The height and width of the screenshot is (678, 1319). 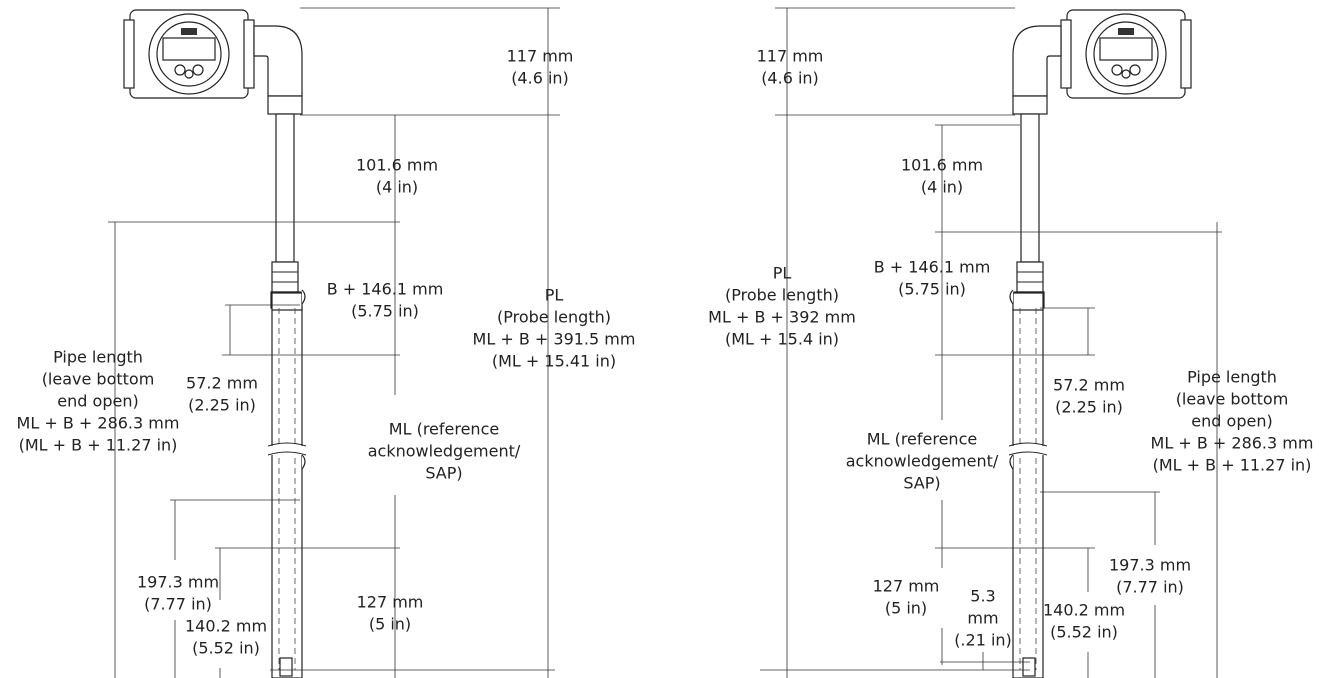 What do you see at coordinates (982, 618) in the screenshot?
I see `dimension-label: mm` at bounding box center [982, 618].